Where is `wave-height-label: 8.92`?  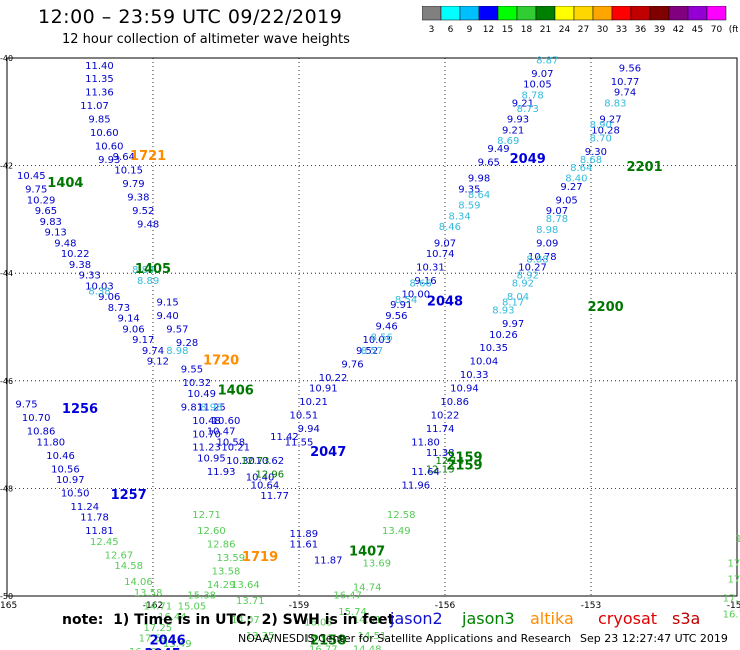 wave-height-label: 8.92 is located at coordinates (528, 276).